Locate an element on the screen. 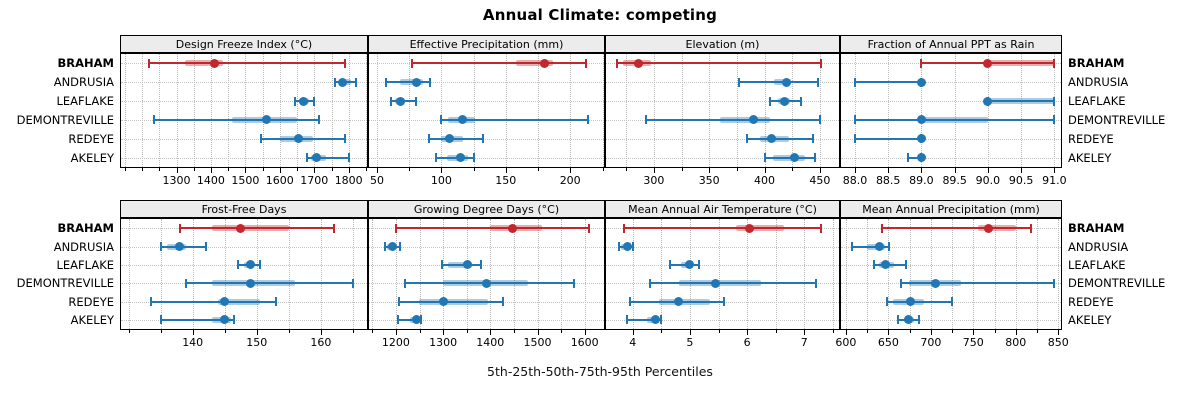 The width and height of the screenshot is (1200, 400). axis-tick-label: 90.0 is located at coordinates (988, 180).